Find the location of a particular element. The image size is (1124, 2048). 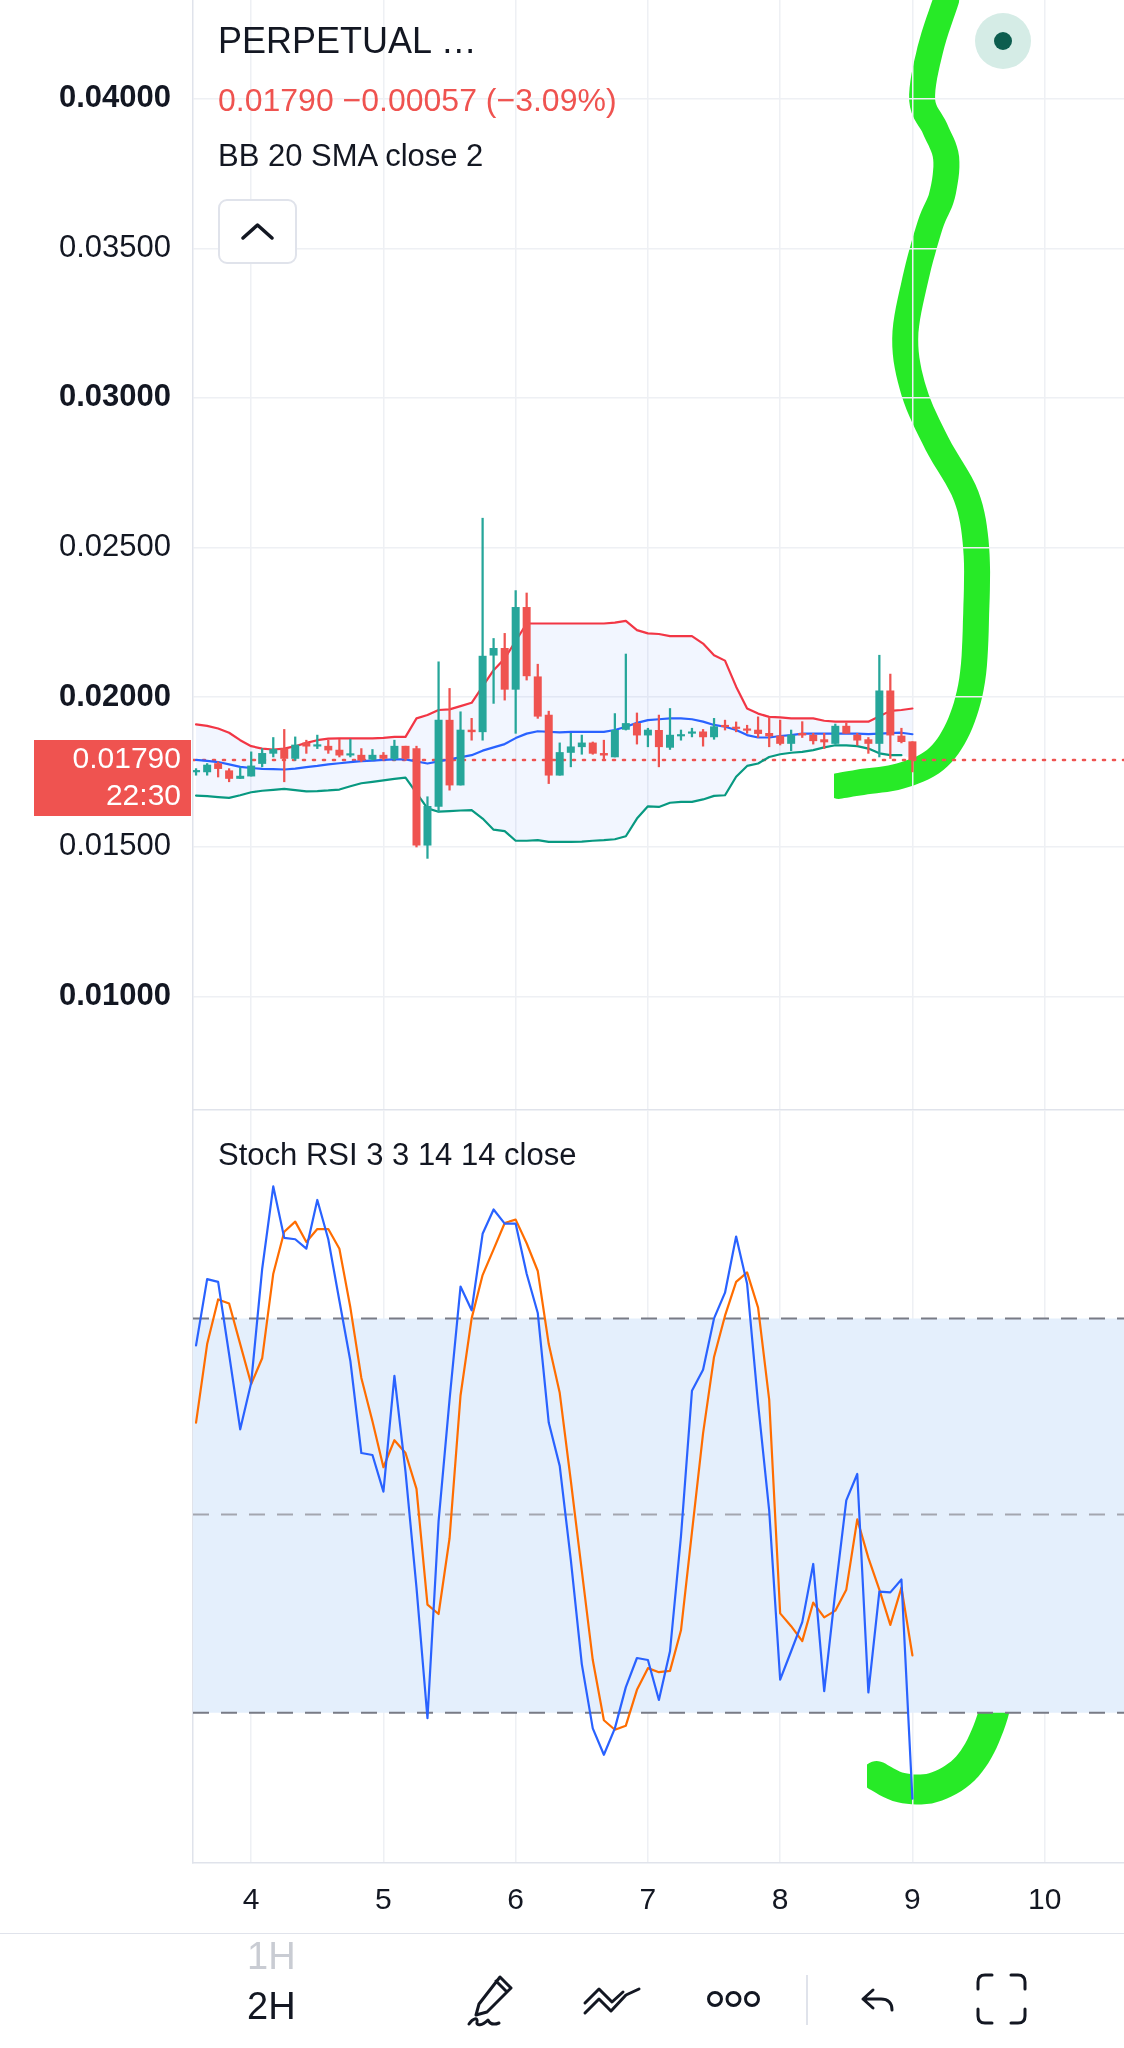

annotation: BB 20 SMA close 2 is located at coordinates (351, 156).